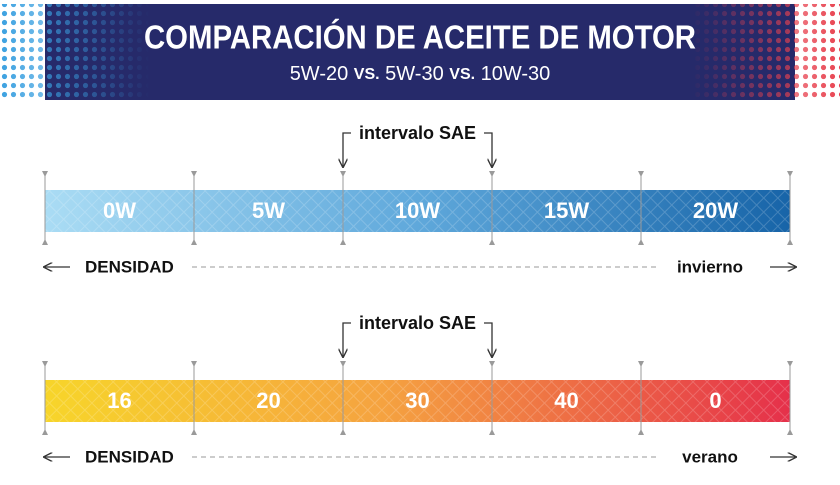 The height and width of the screenshot is (485, 840). Describe the element at coordinates (715, 400) in the screenshot. I see `segment-label: 0` at that location.